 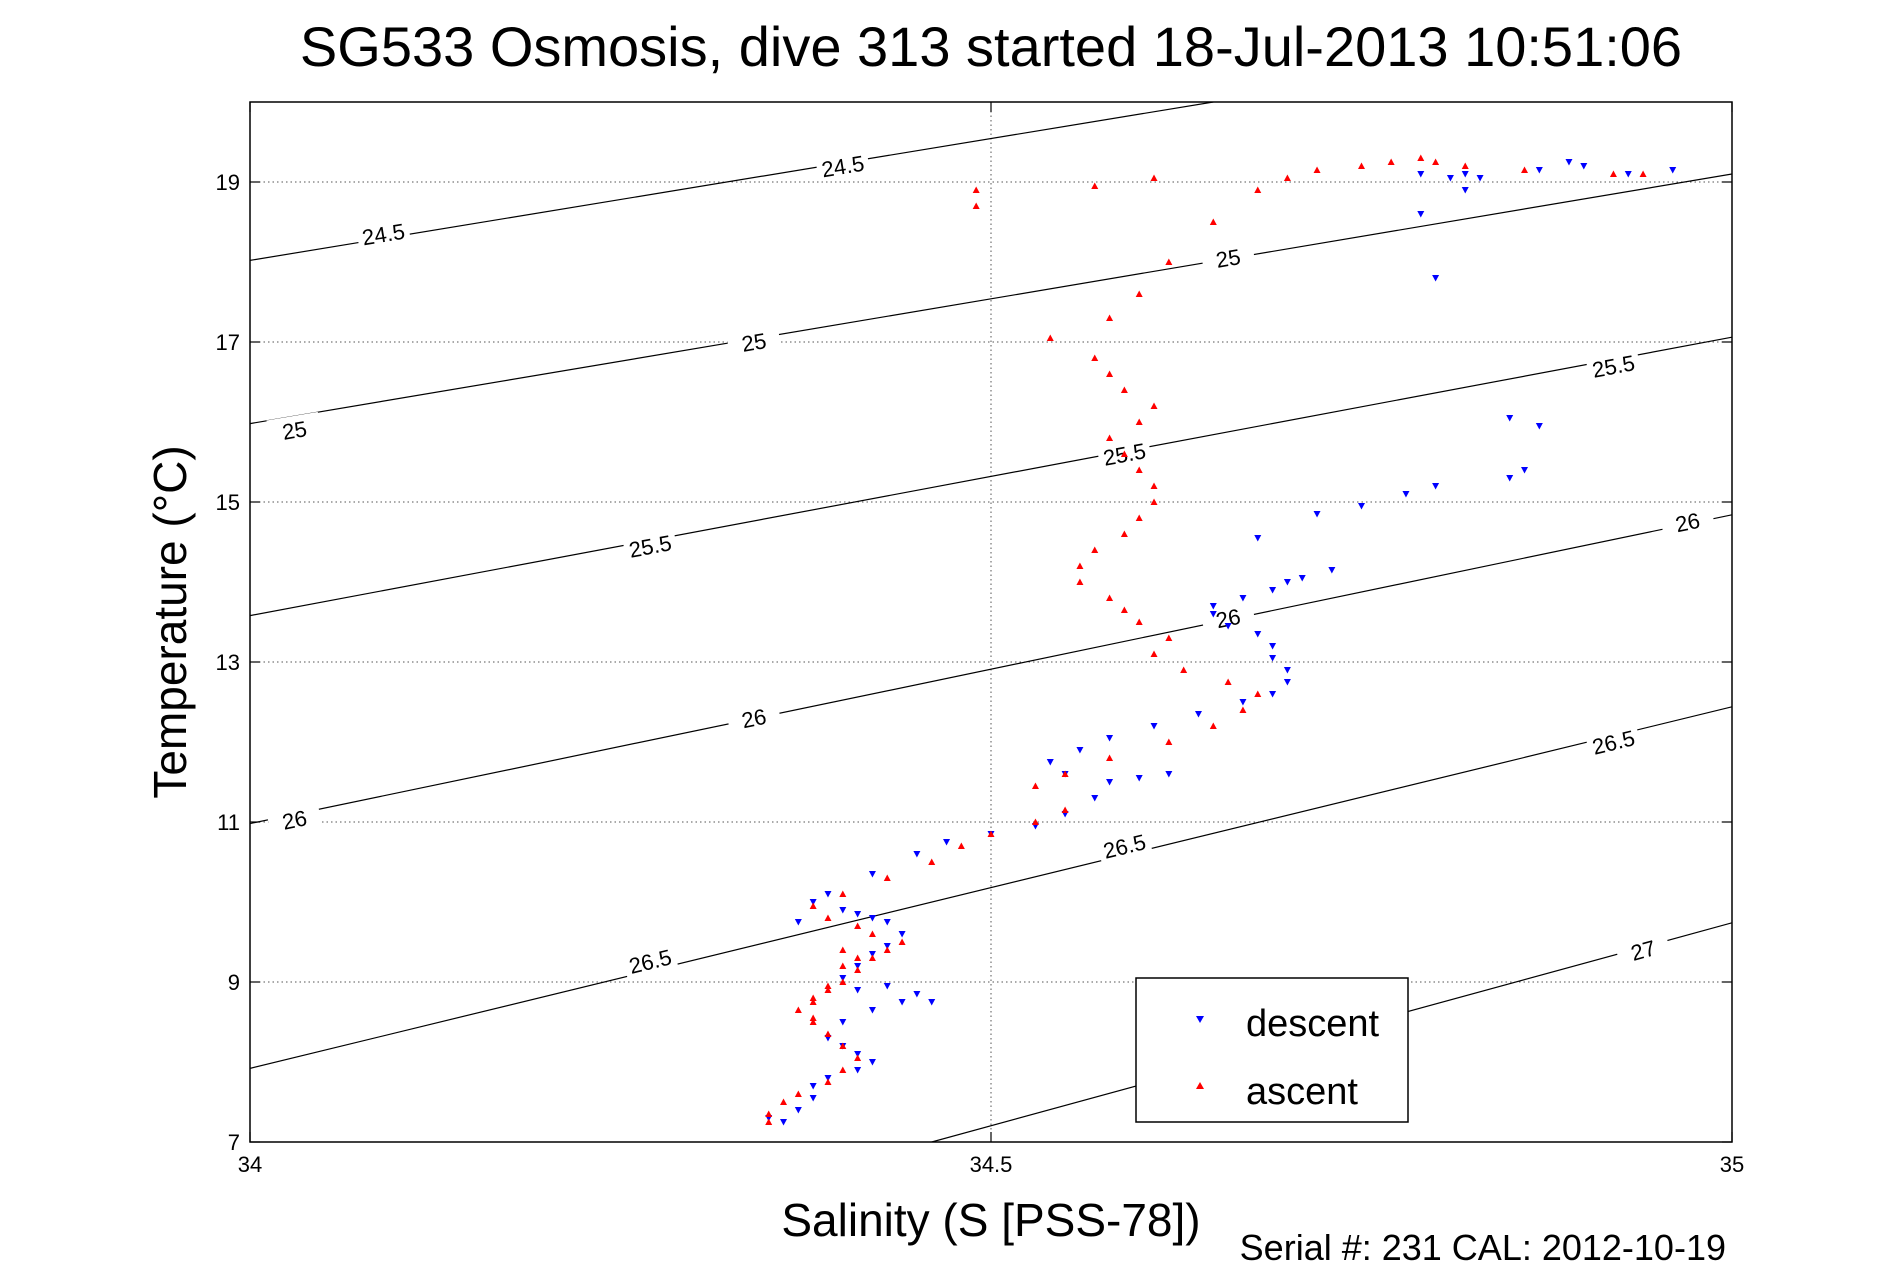 What do you see at coordinates (228, 342) in the screenshot?
I see `y-tick-label: 17` at bounding box center [228, 342].